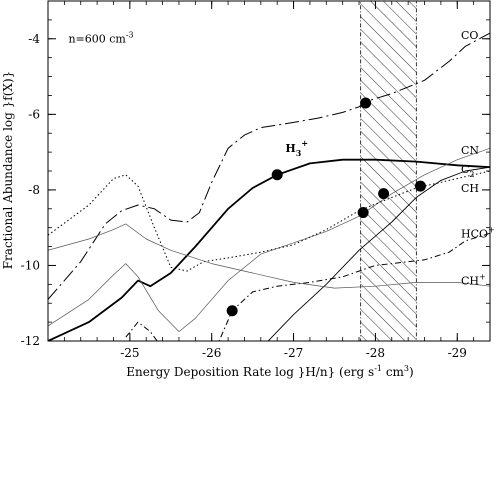 The image size is (498, 490). I want to click on x-tick-label: -26, so click(211, 353).